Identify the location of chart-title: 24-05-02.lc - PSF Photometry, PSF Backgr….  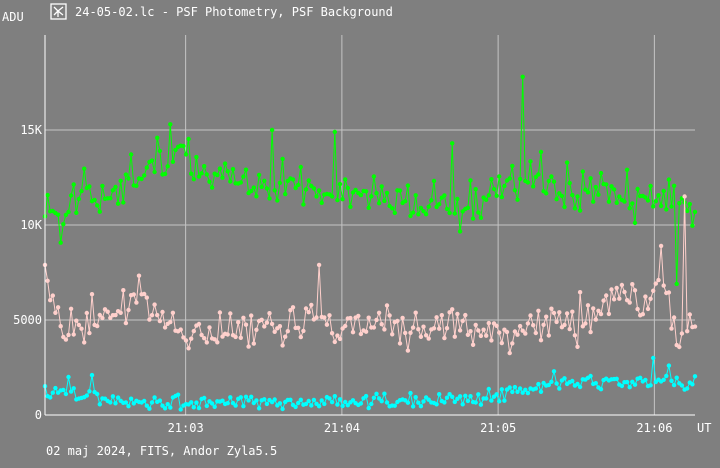
(234, 12).